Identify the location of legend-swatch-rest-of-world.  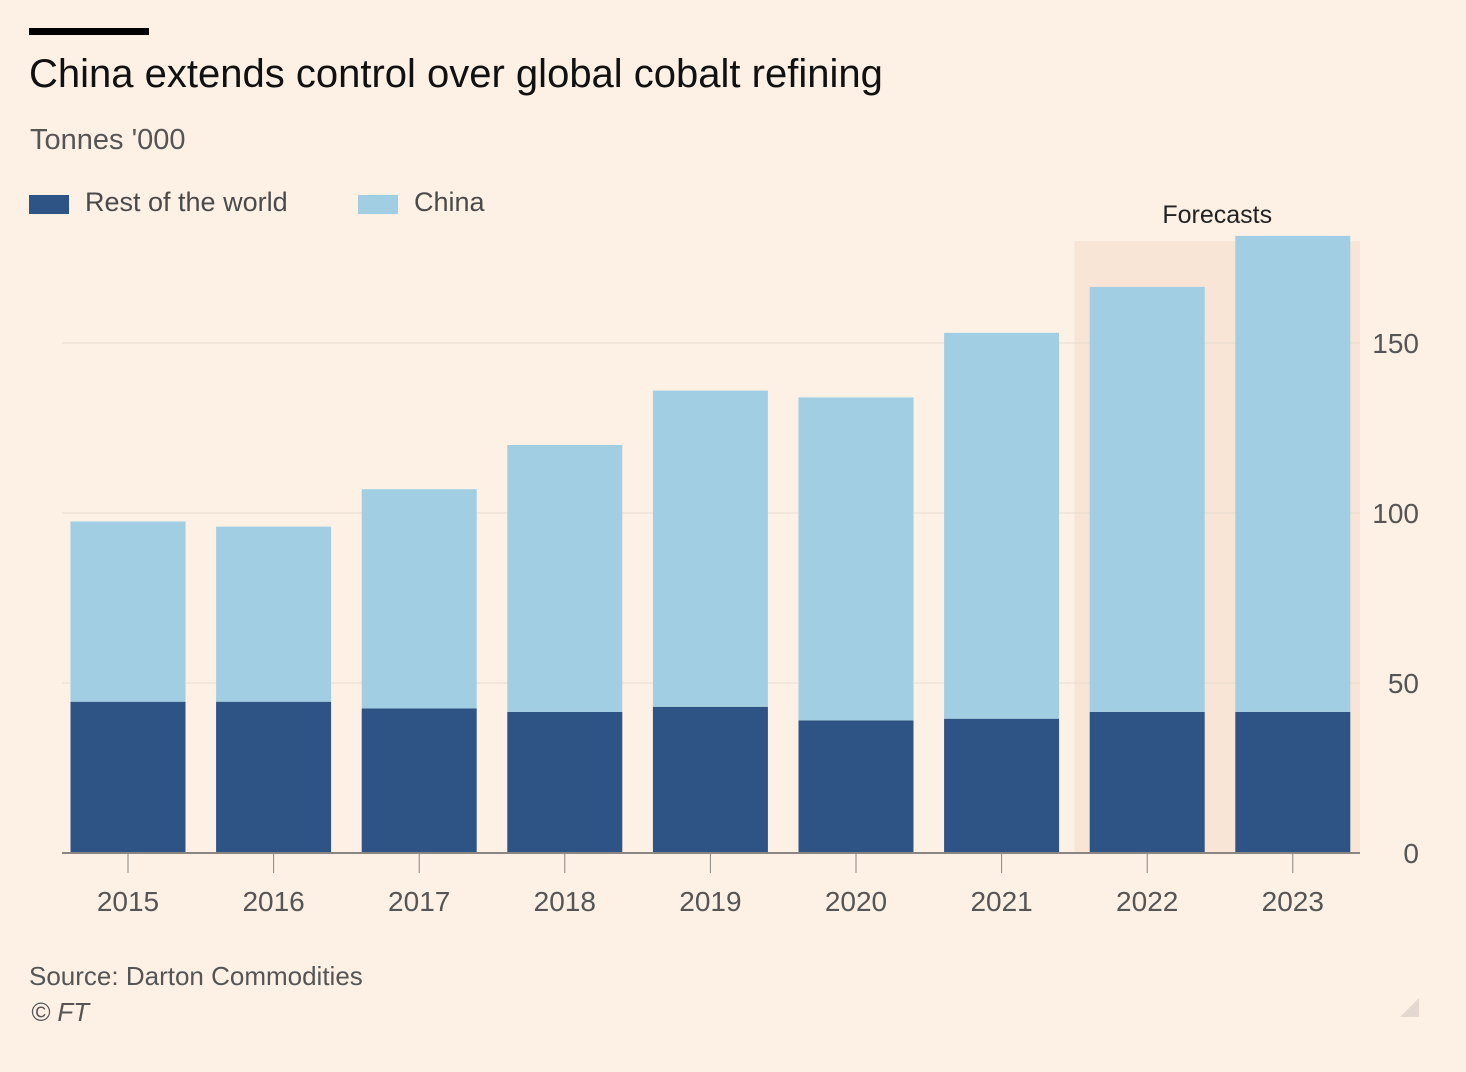
(49, 204).